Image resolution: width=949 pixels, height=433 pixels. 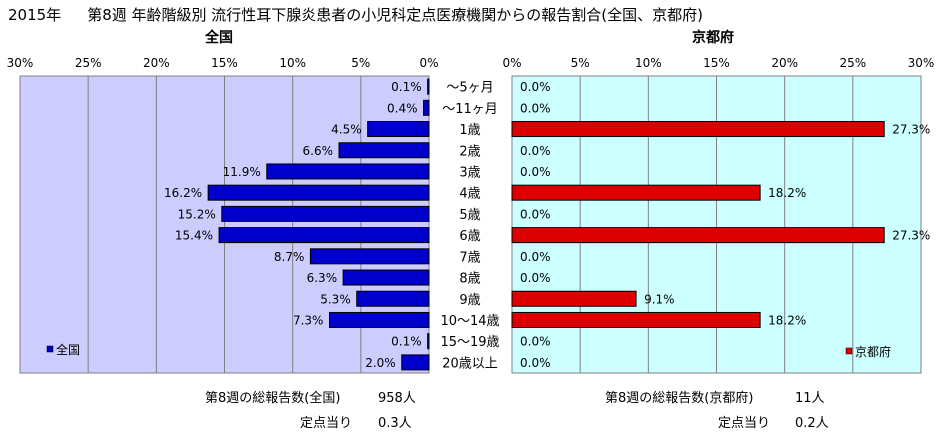 I want to click on national-bar-label: 5.3%, so click(x=335, y=299).